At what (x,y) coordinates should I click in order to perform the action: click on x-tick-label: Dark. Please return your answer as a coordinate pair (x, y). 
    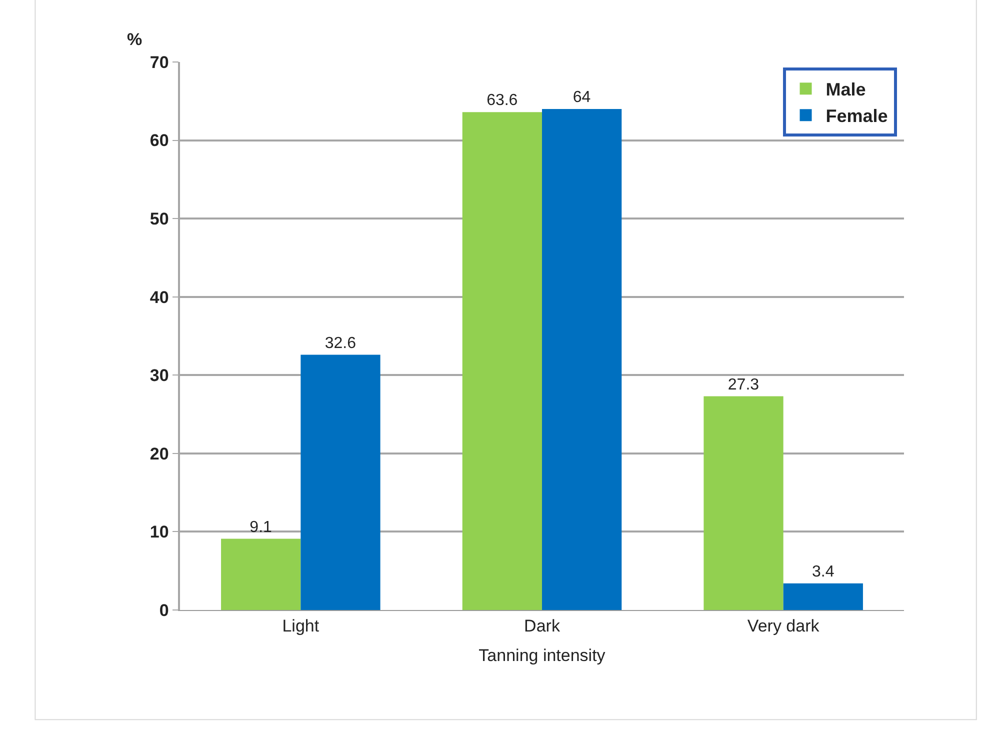
    Looking at the image, I should click on (542, 626).